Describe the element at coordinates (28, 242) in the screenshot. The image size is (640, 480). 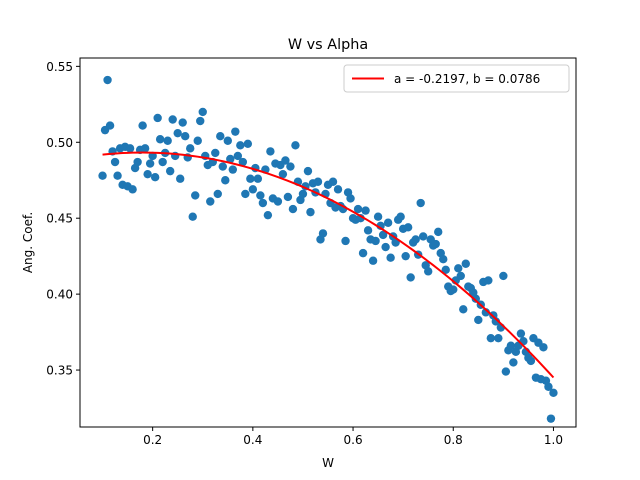
I see `y-axis-label: Ang. Coef.` at that location.